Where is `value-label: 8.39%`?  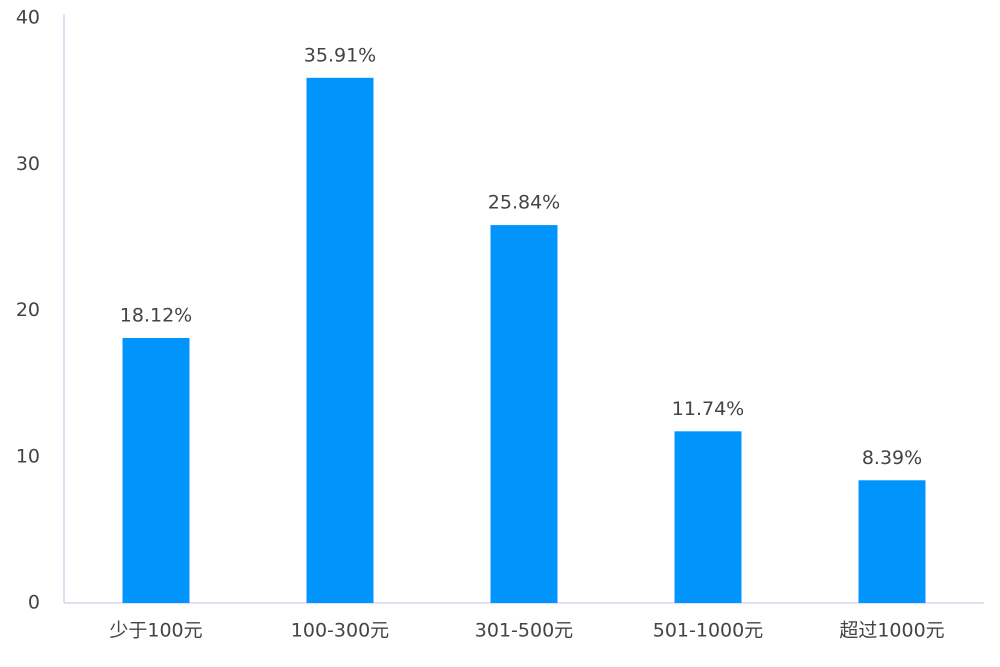
value-label: 8.39% is located at coordinates (892, 458).